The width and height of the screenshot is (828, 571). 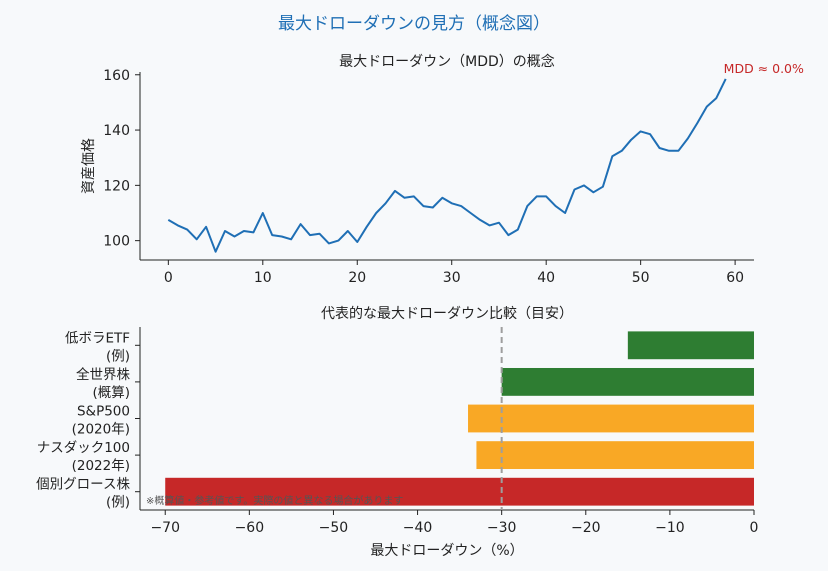 I want to click on mdd-annotation: MDD ≈ 0.0%, so click(x=764, y=68).